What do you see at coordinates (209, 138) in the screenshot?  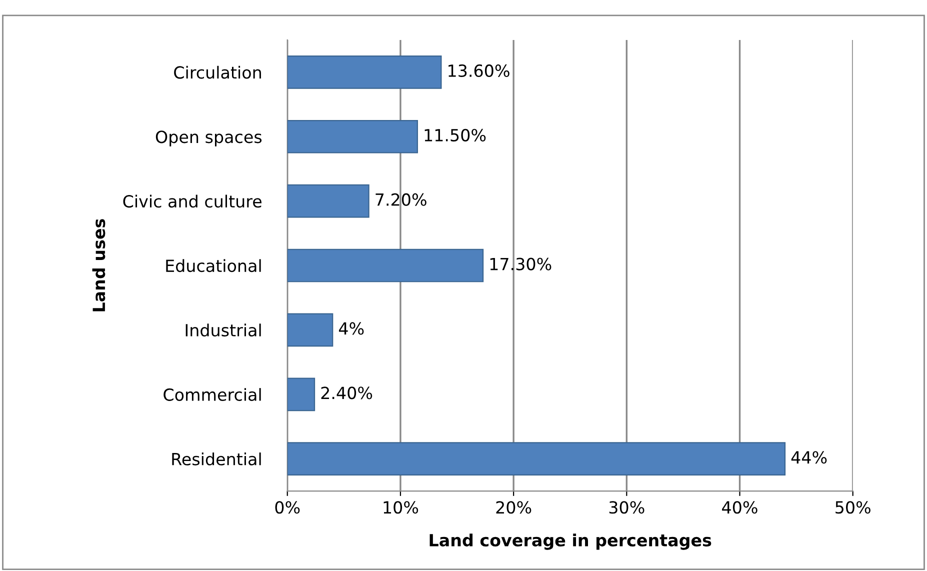 I see `y-tick-label: Open spaces` at bounding box center [209, 138].